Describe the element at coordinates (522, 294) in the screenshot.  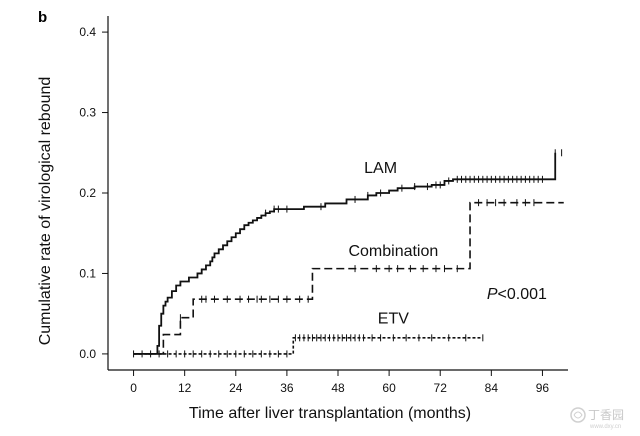
I see `p-value-text: <0.001` at that location.